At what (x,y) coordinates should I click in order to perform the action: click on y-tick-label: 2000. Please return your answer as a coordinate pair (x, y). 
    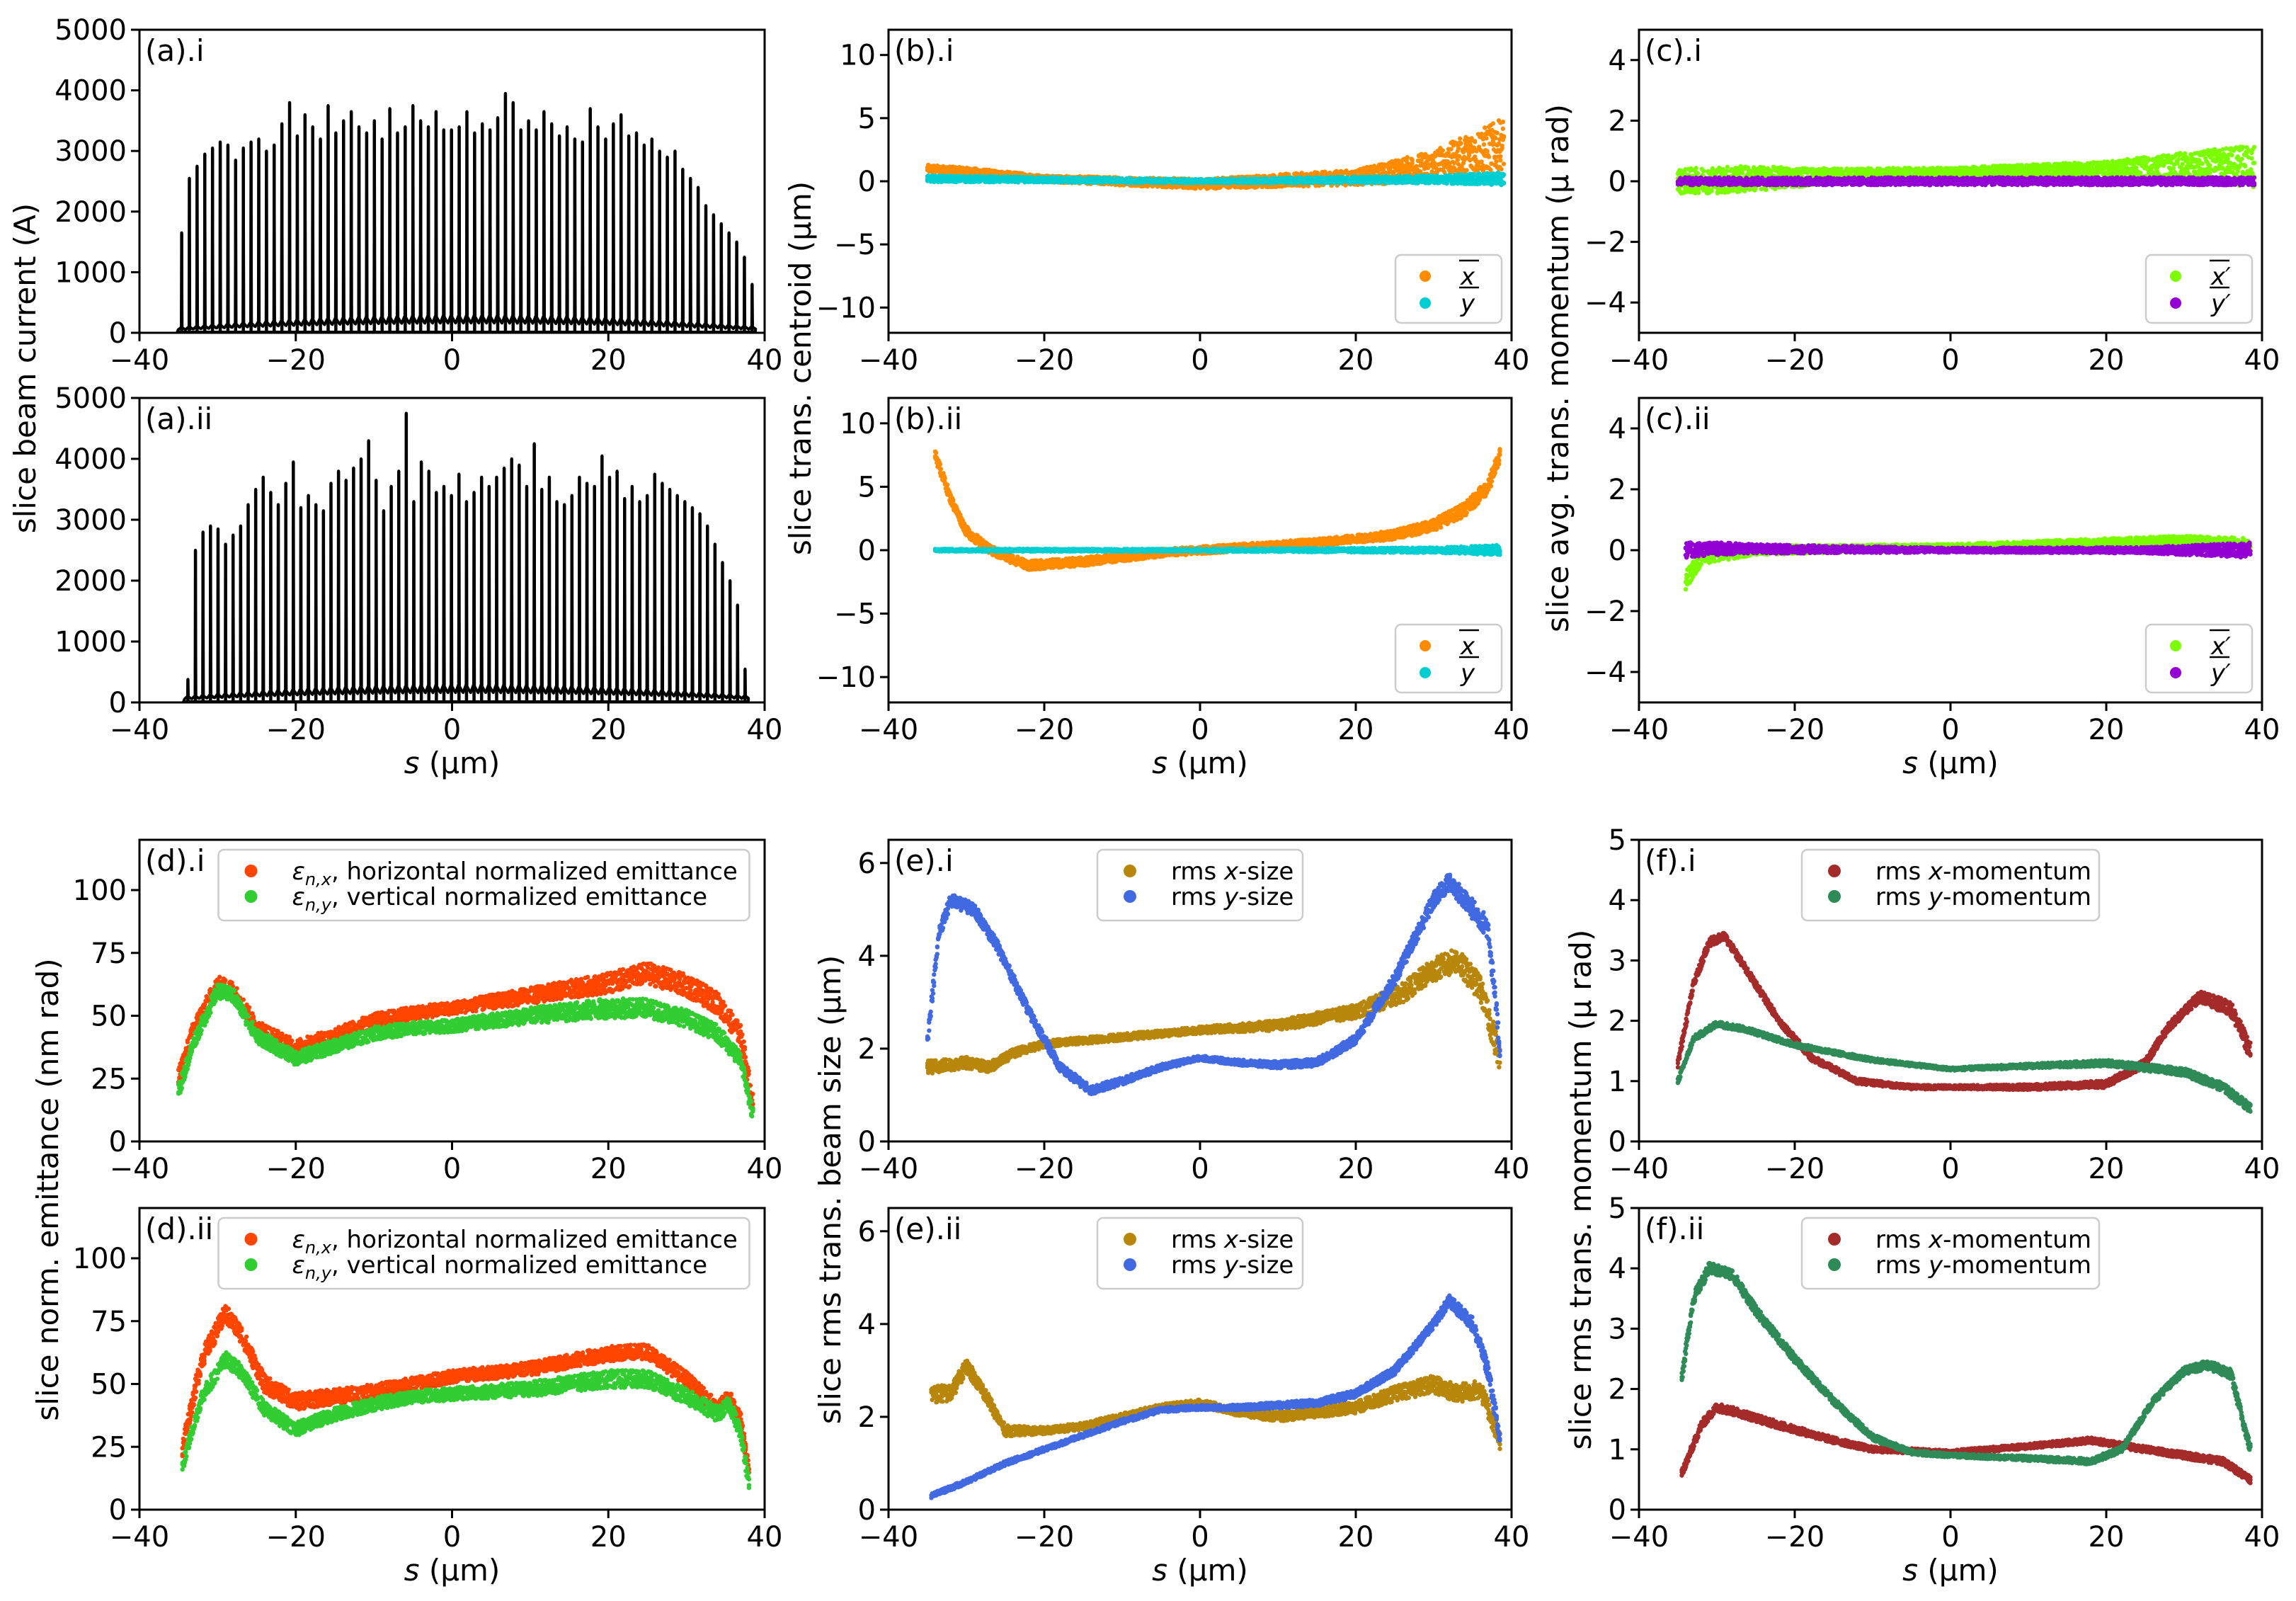
    Looking at the image, I should click on (91, 581).